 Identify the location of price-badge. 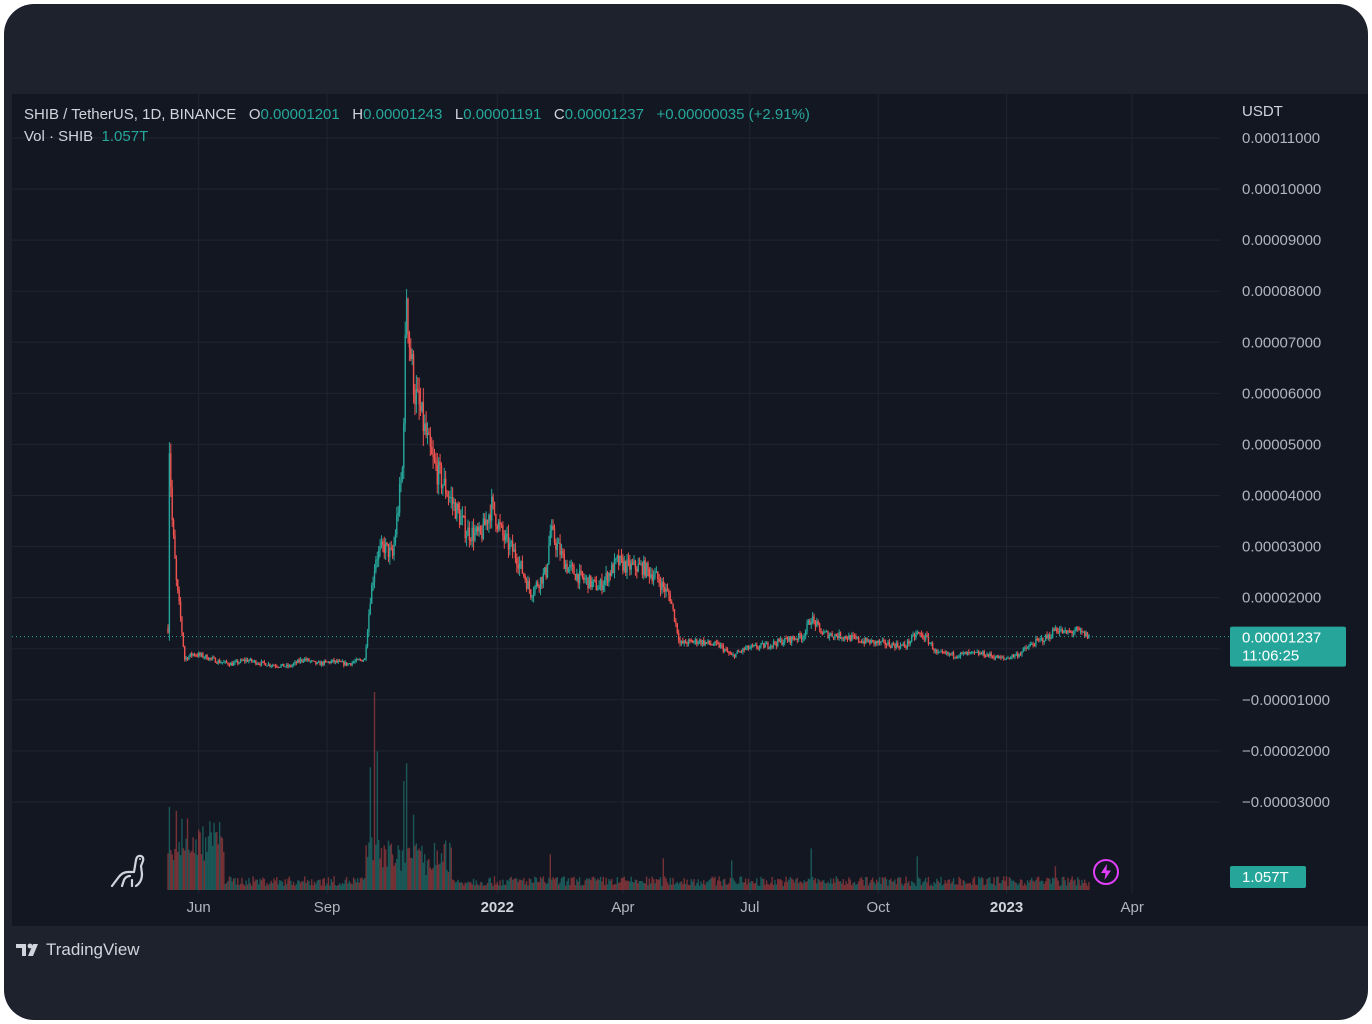
(1288, 646).